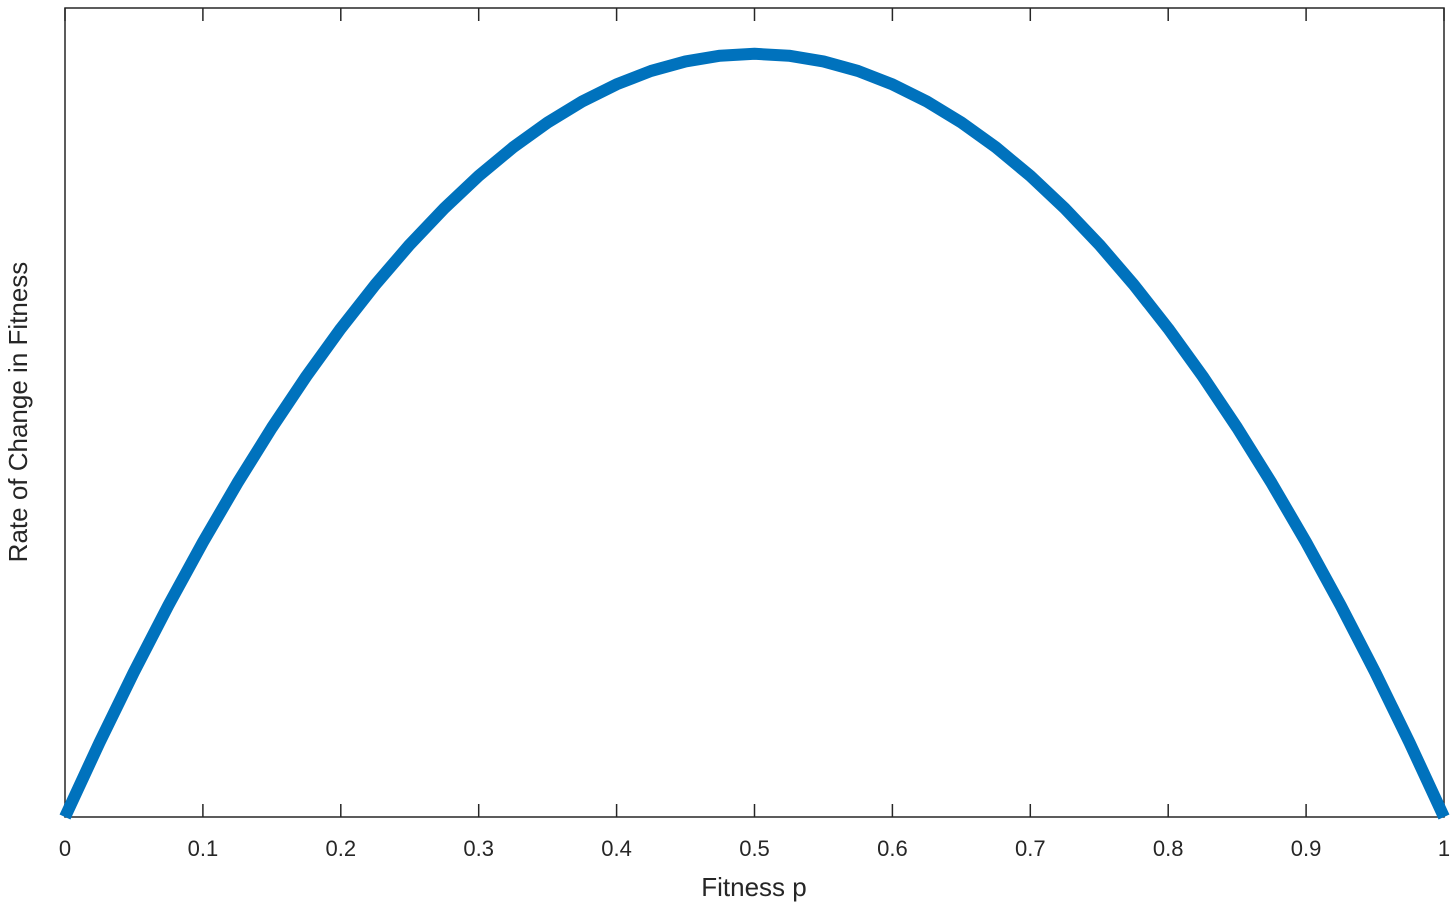 Image resolution: width=1456 pixels, height=905 pixels. What do you see at coordinates (1168, 848) in the screenshot?
I see `x-tick-label: 0.8` at bounding box center [1168, 848].